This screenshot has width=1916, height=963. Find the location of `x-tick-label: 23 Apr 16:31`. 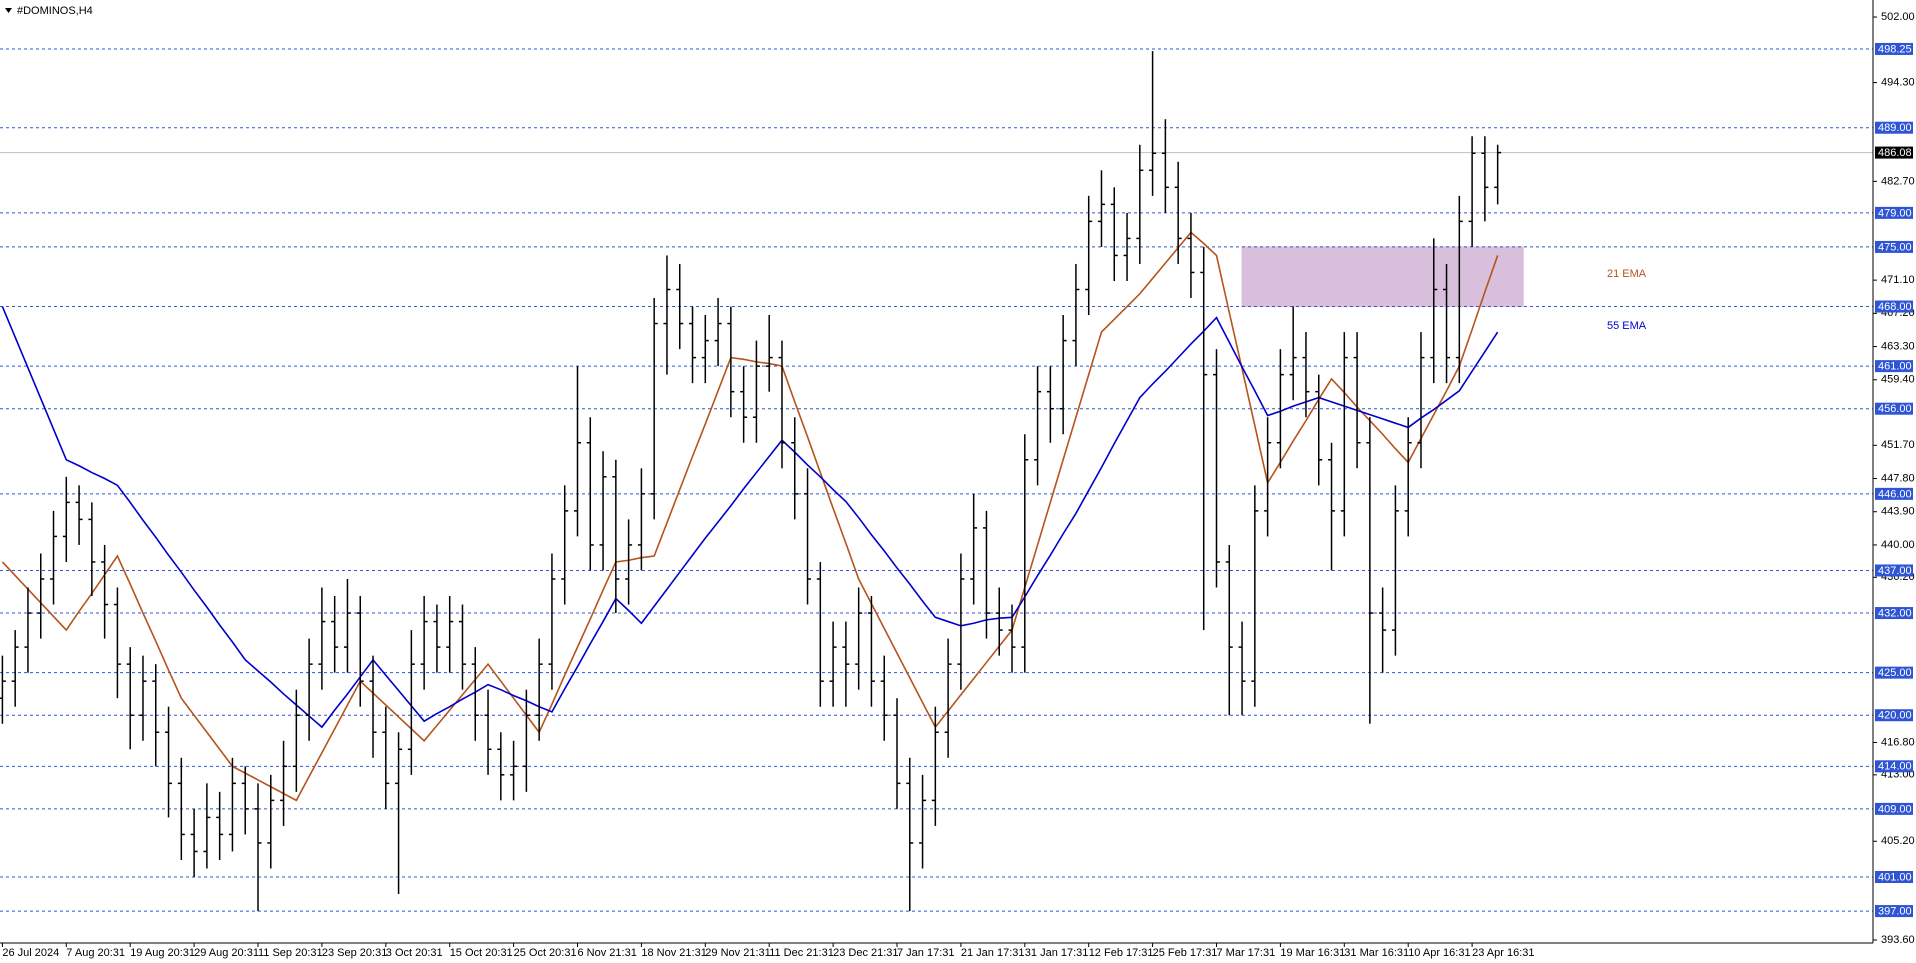

x-tick-label: 23 Apr 16:31 is located at coordinates (1503, 953).